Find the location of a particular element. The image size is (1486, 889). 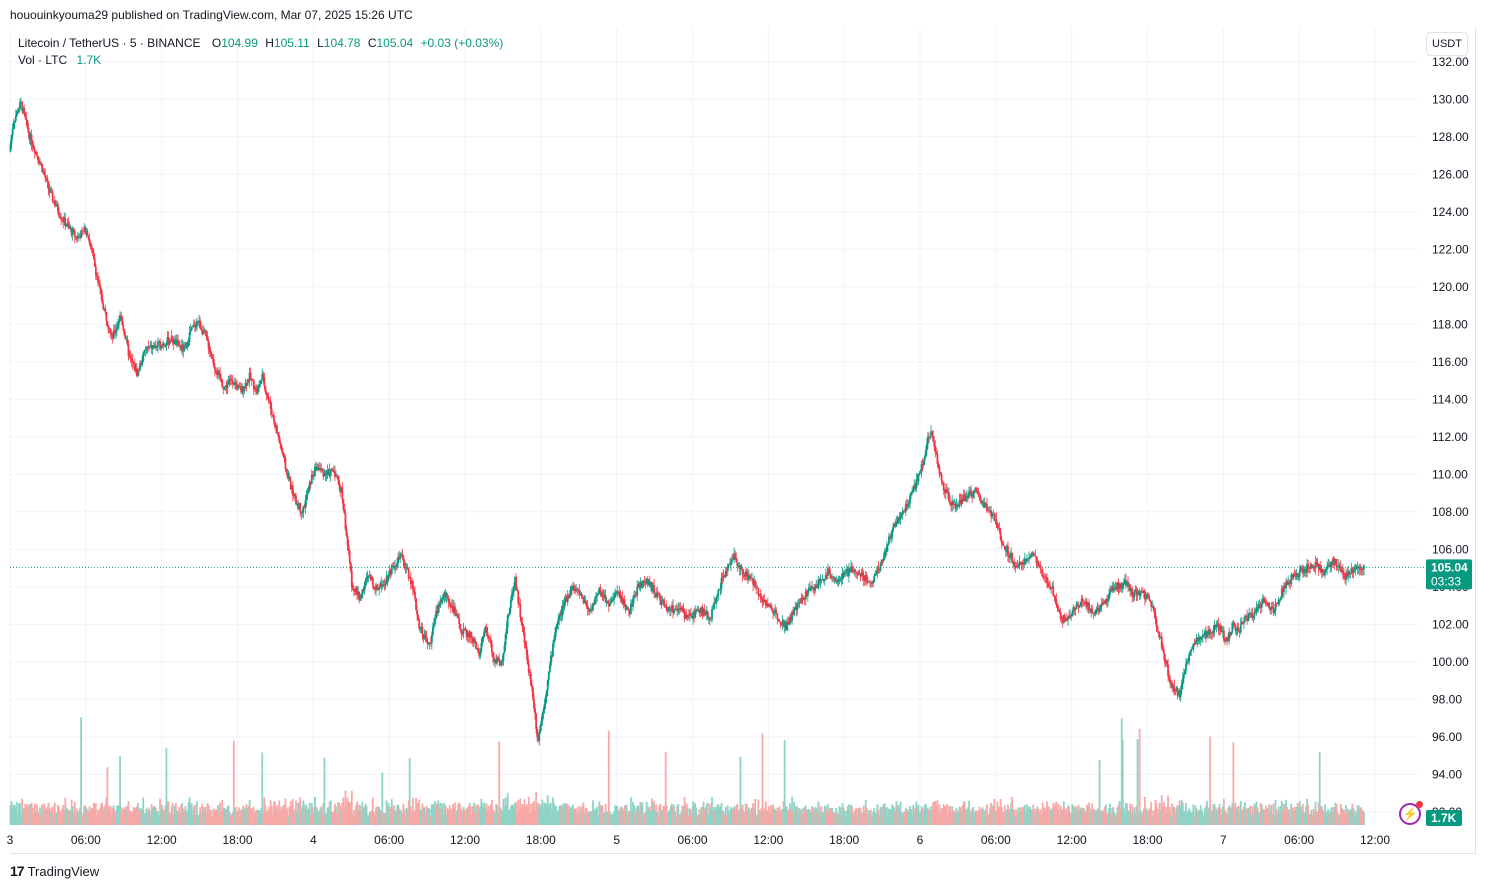

y-tick-label: 122.00 is located at coordinates (1450, 249).